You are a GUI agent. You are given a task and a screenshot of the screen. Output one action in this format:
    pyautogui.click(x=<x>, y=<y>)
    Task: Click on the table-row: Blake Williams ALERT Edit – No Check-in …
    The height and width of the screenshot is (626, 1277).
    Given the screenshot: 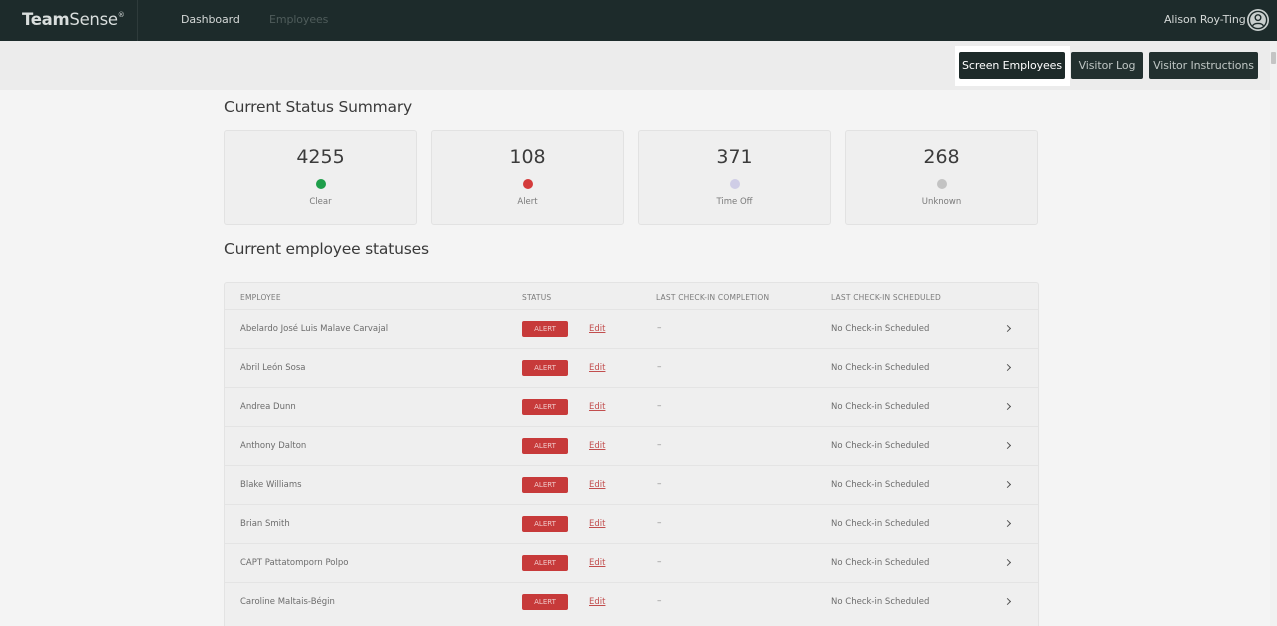 What is the action you would take?
    pyautogui.click(x=631, y=484)
    